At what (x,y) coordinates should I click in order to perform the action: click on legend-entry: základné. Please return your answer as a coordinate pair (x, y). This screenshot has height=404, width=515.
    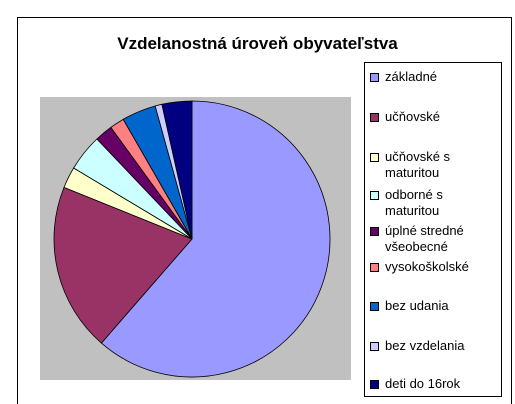
    Looking at the image, I should click on (426, 77).